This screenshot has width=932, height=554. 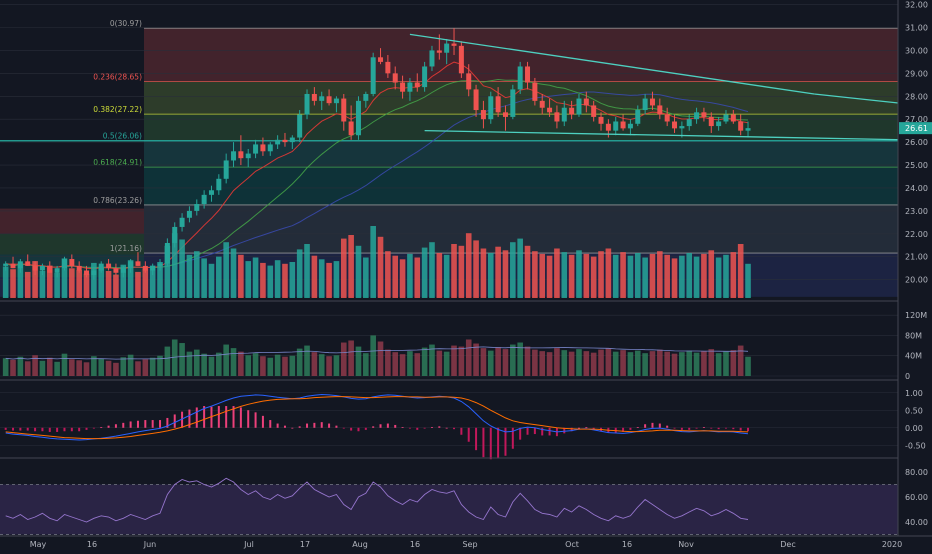 What do you see at coordinates (415, 544) in the screenshot?
I see `time-axis-label: 16` at bounding box center [415, 544].